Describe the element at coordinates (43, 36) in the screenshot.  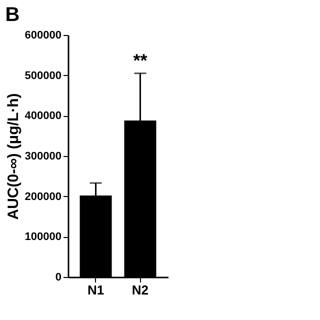
I see `y-tick-label: 600000` at that location.